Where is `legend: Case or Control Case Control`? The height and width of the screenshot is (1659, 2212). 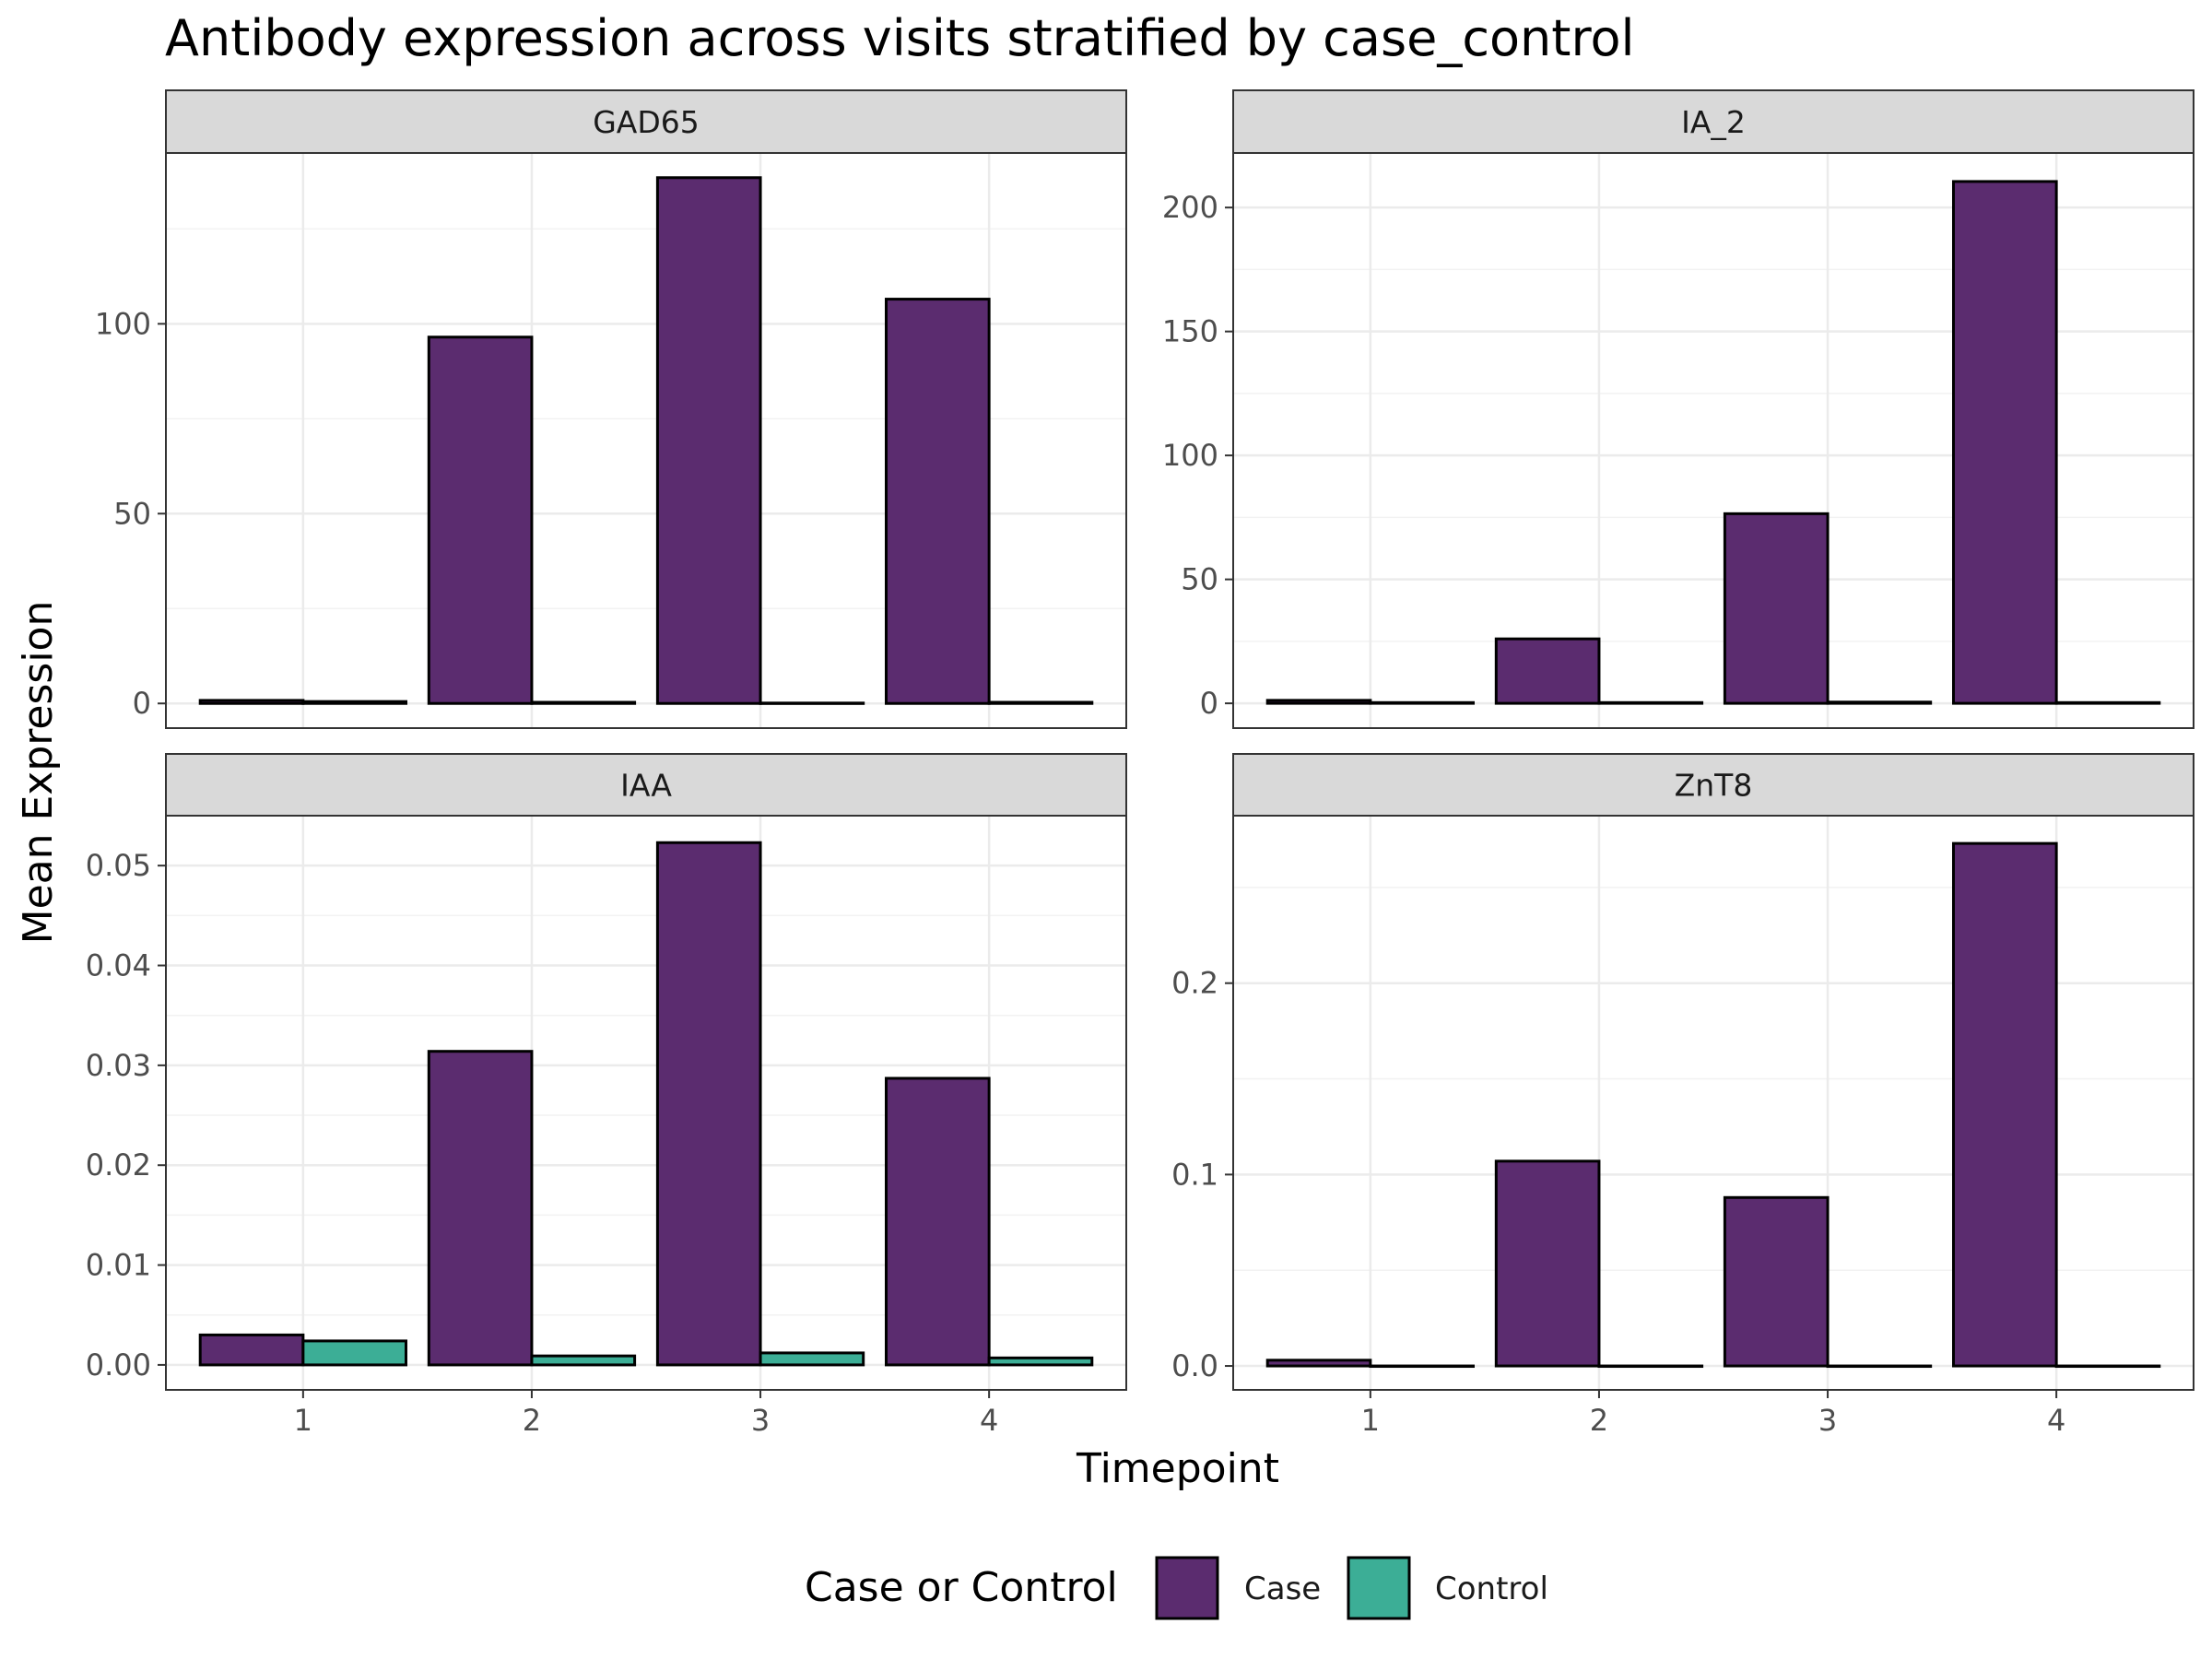
legend: Case or Control Case Control is located at coordinates (1176, 1588).